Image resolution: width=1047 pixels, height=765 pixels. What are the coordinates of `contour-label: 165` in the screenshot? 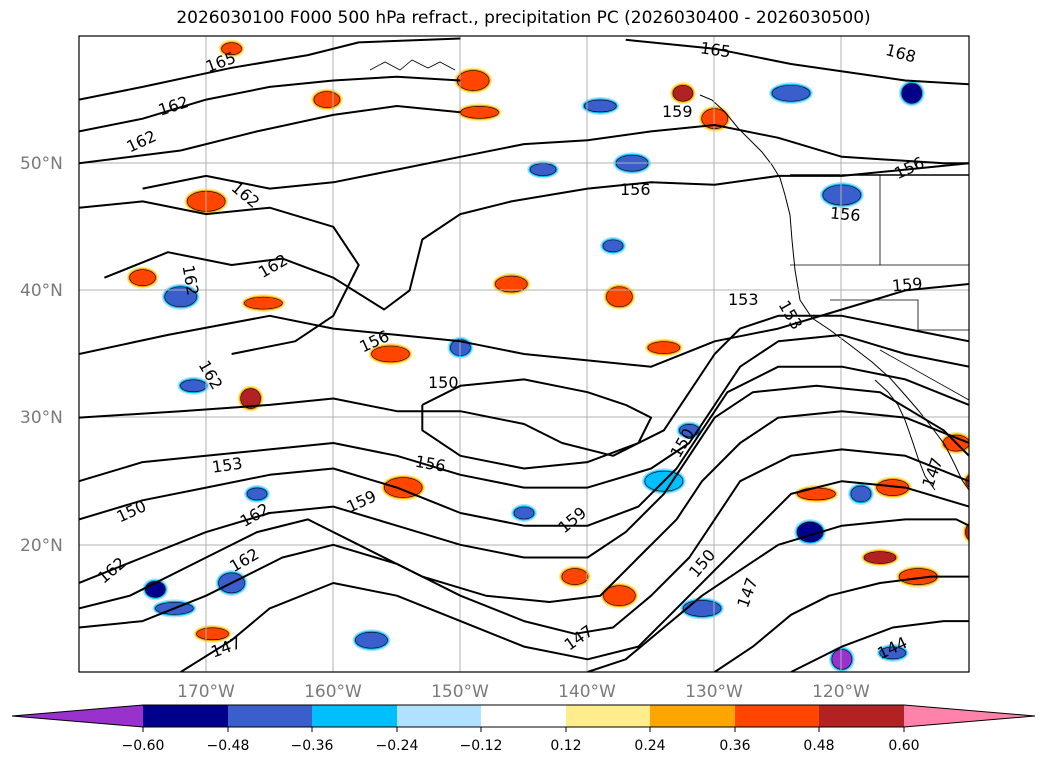 It's located at (715, 49).